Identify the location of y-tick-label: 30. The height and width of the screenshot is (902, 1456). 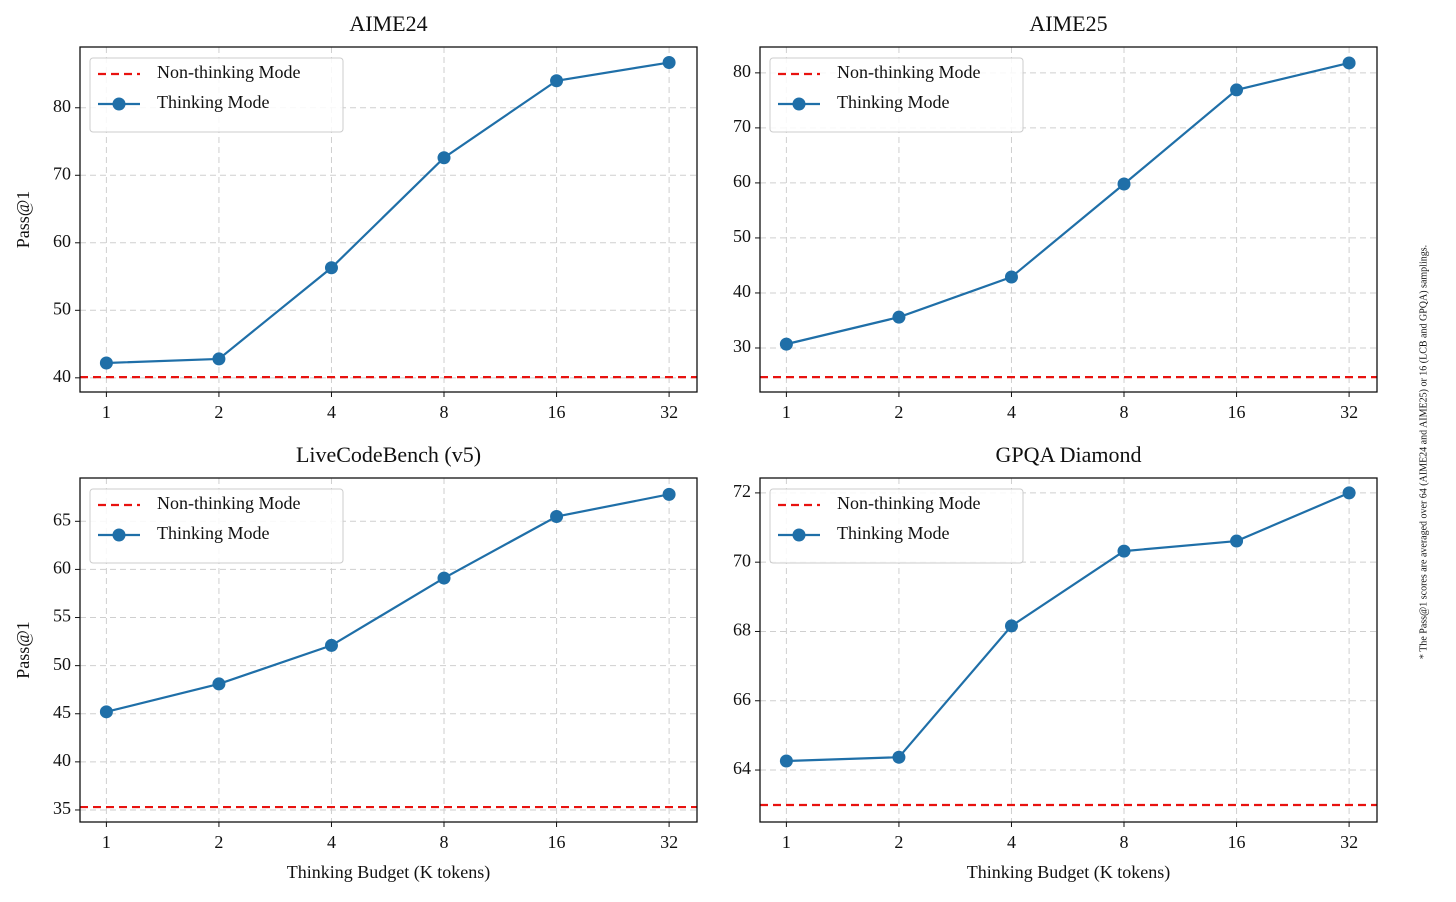
(742, 346).